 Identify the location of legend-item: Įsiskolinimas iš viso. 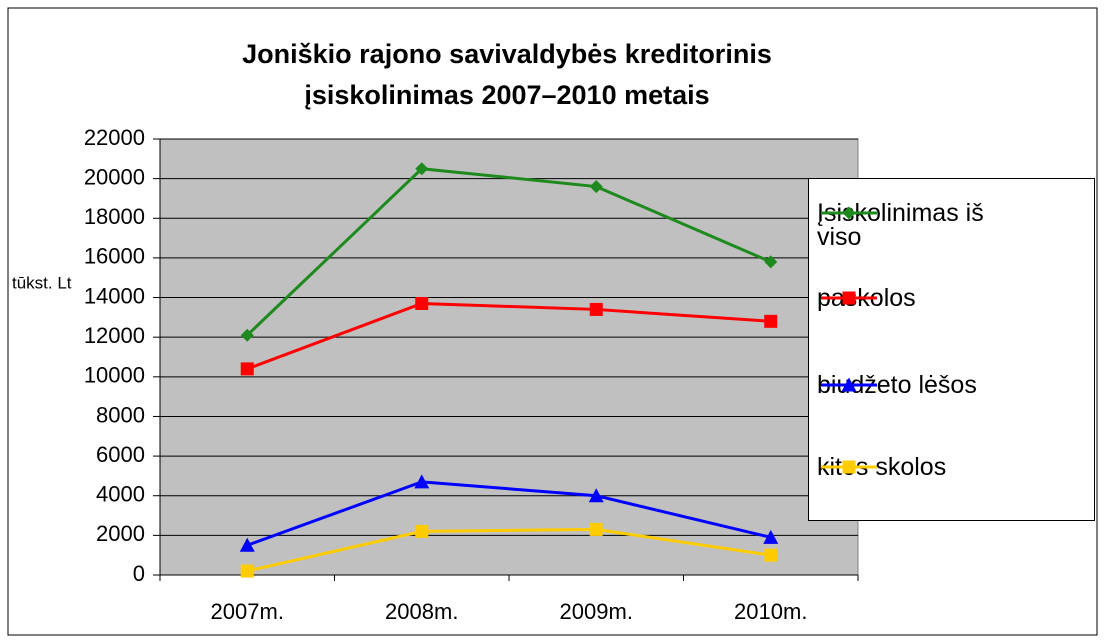
(919, 225).